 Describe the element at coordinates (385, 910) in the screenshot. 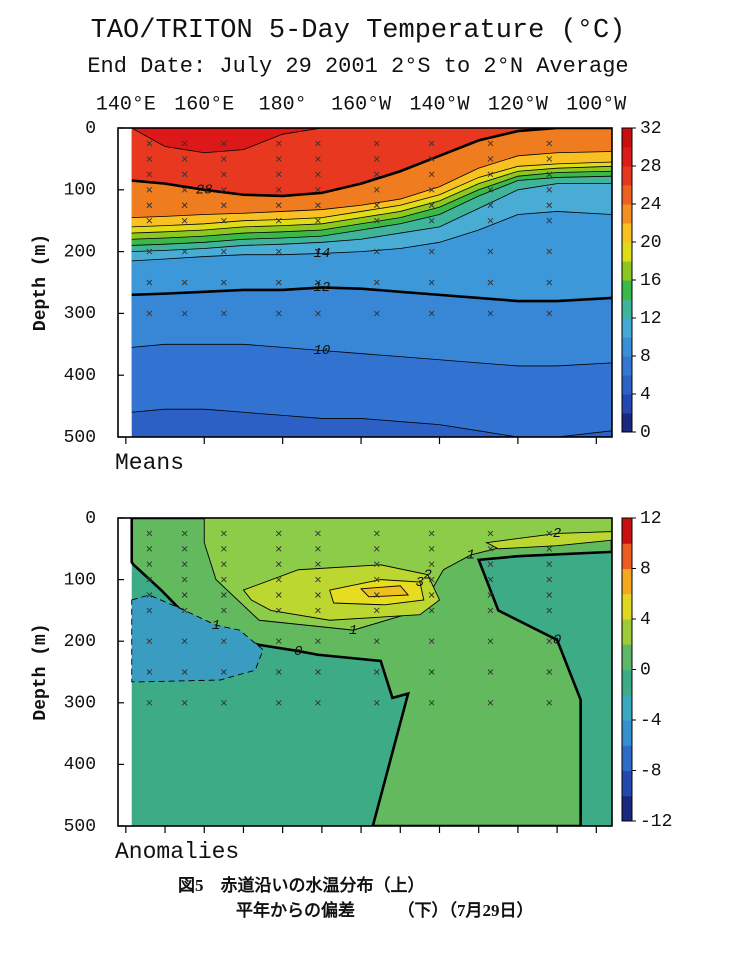

I see `caption-line: 平年からの偏差 （下）（7月29日）` at that location.